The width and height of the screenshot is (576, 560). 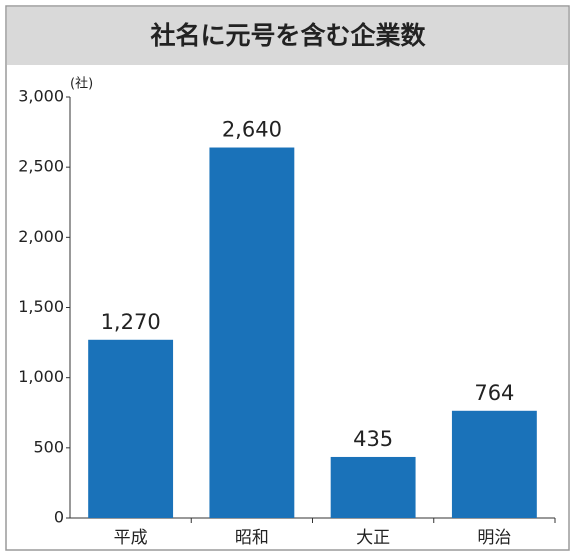 I want to click on data-label: 2,640, so click(x=252, y=130).